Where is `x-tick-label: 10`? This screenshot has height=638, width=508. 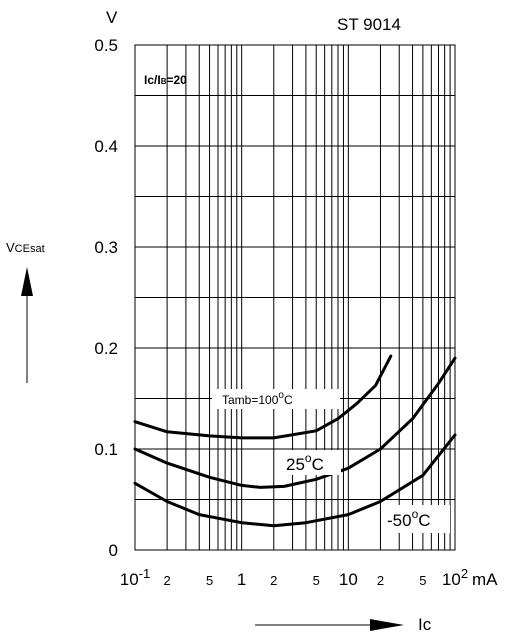
x-tick-label: 10 is located at coordinates (348, 579).